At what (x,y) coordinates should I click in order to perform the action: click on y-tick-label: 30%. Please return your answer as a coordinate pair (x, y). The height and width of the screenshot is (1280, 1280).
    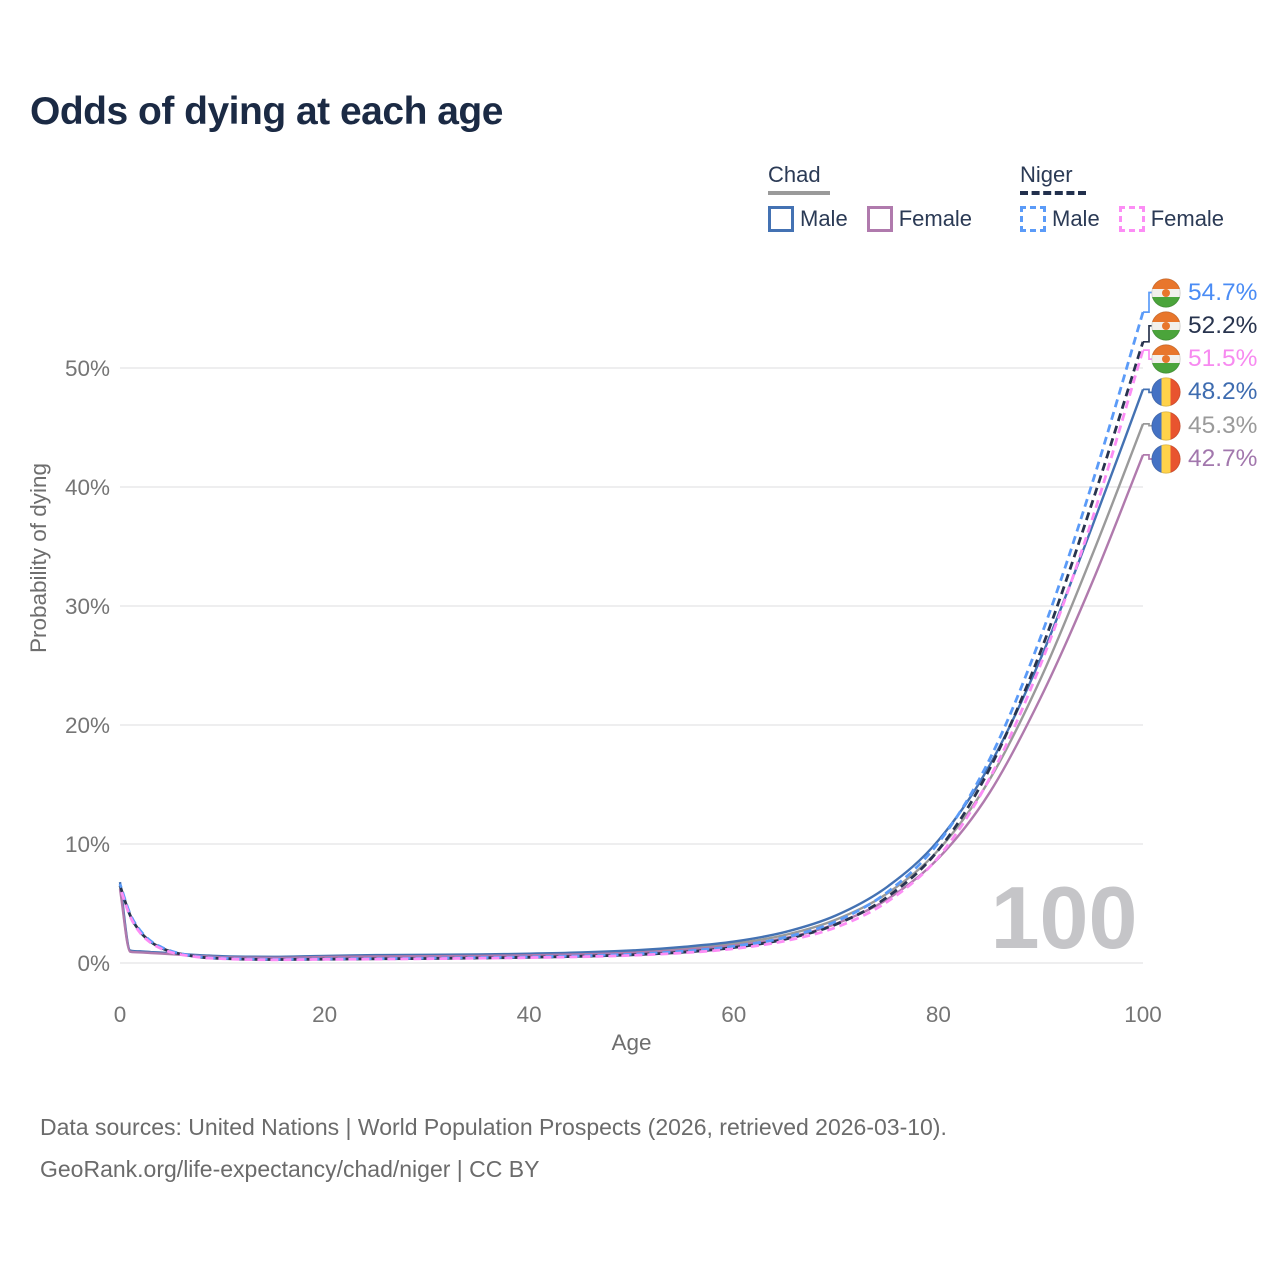
    Looking at the image, I should click on (87, 606).